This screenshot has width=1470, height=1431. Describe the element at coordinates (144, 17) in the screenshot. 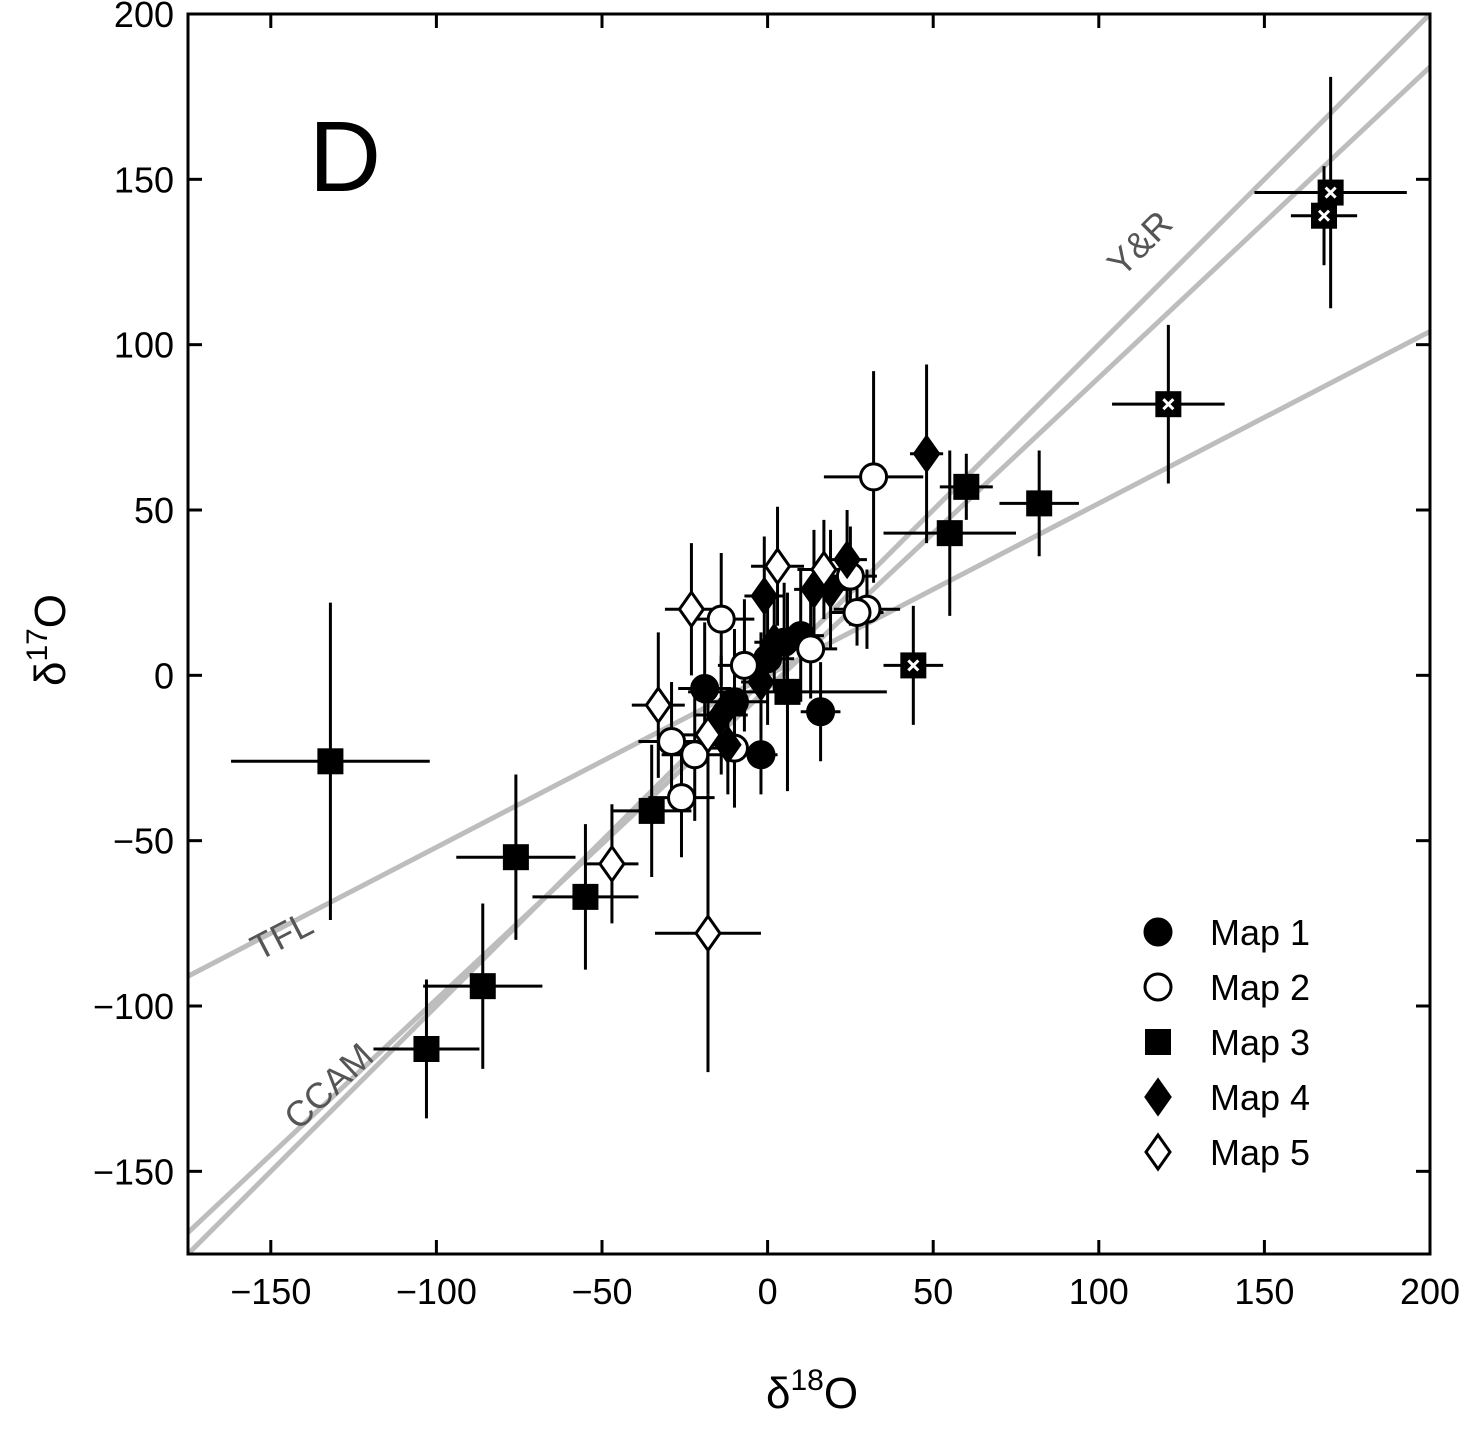

I see `y-tick-label: 200` at that location.